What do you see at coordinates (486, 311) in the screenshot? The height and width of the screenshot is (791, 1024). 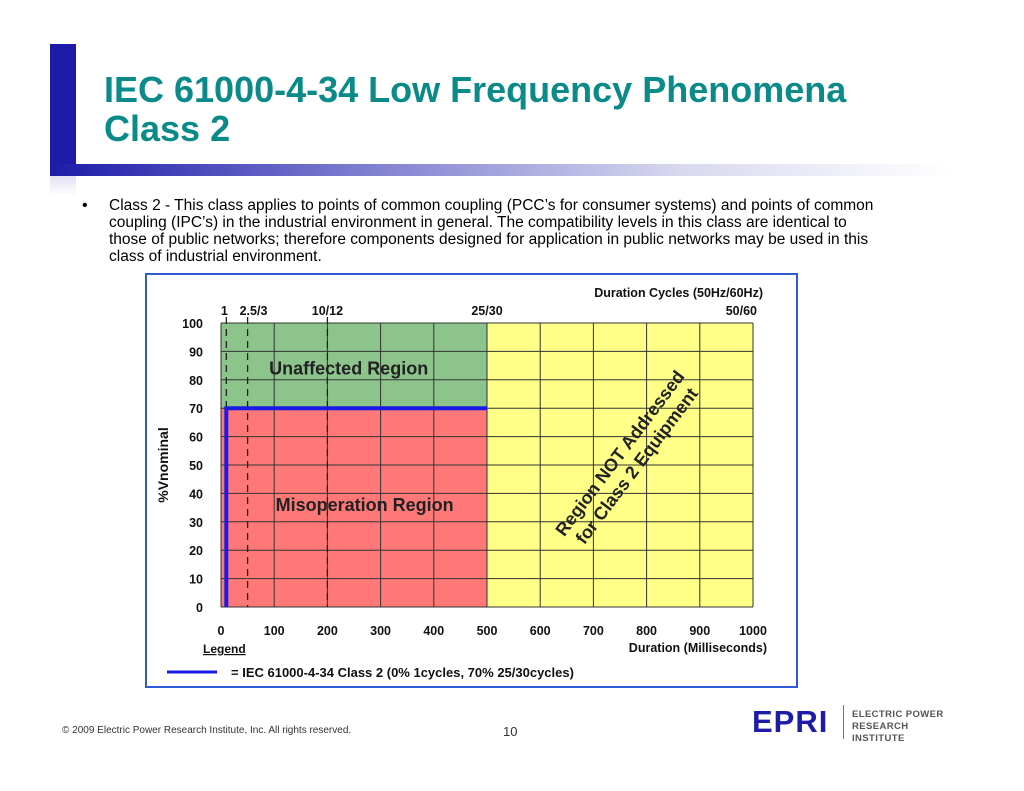 I see `top-tick-label-3: 25/30` at bounding box center [486, 311].